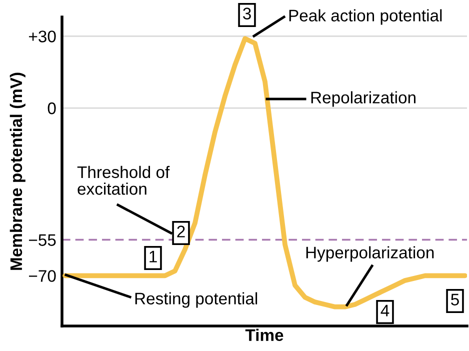 Image resolution: width=469 pixels, height=351 pixels. I want to click on x-axis-title: Time, so click(264, 335).